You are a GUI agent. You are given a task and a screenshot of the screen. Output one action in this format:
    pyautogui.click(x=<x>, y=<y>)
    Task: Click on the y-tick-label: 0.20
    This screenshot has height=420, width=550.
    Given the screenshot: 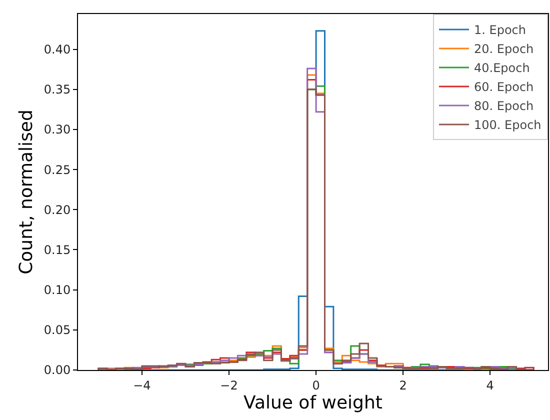 What is the action you would take?
    pyautogui.click(x=57, y=209)
    